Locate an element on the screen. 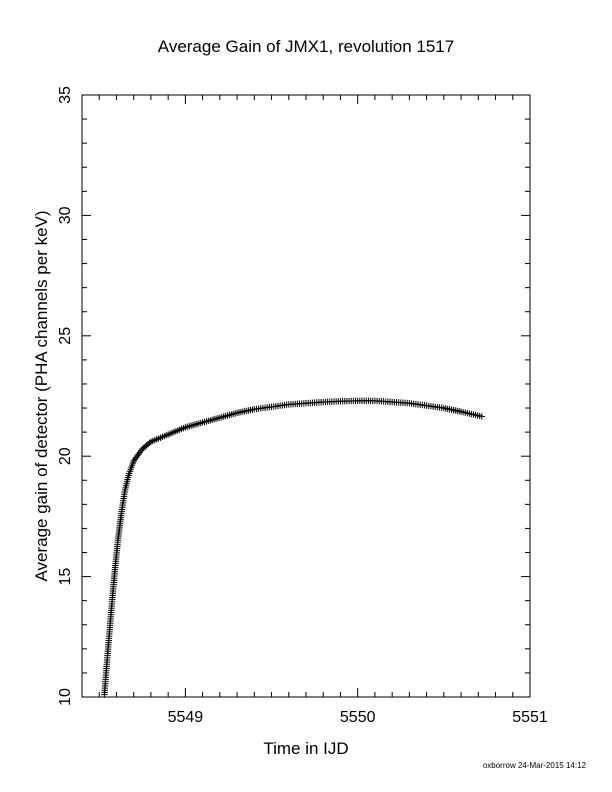  y-tick-label: 20 is located at coordinates (65, 456).